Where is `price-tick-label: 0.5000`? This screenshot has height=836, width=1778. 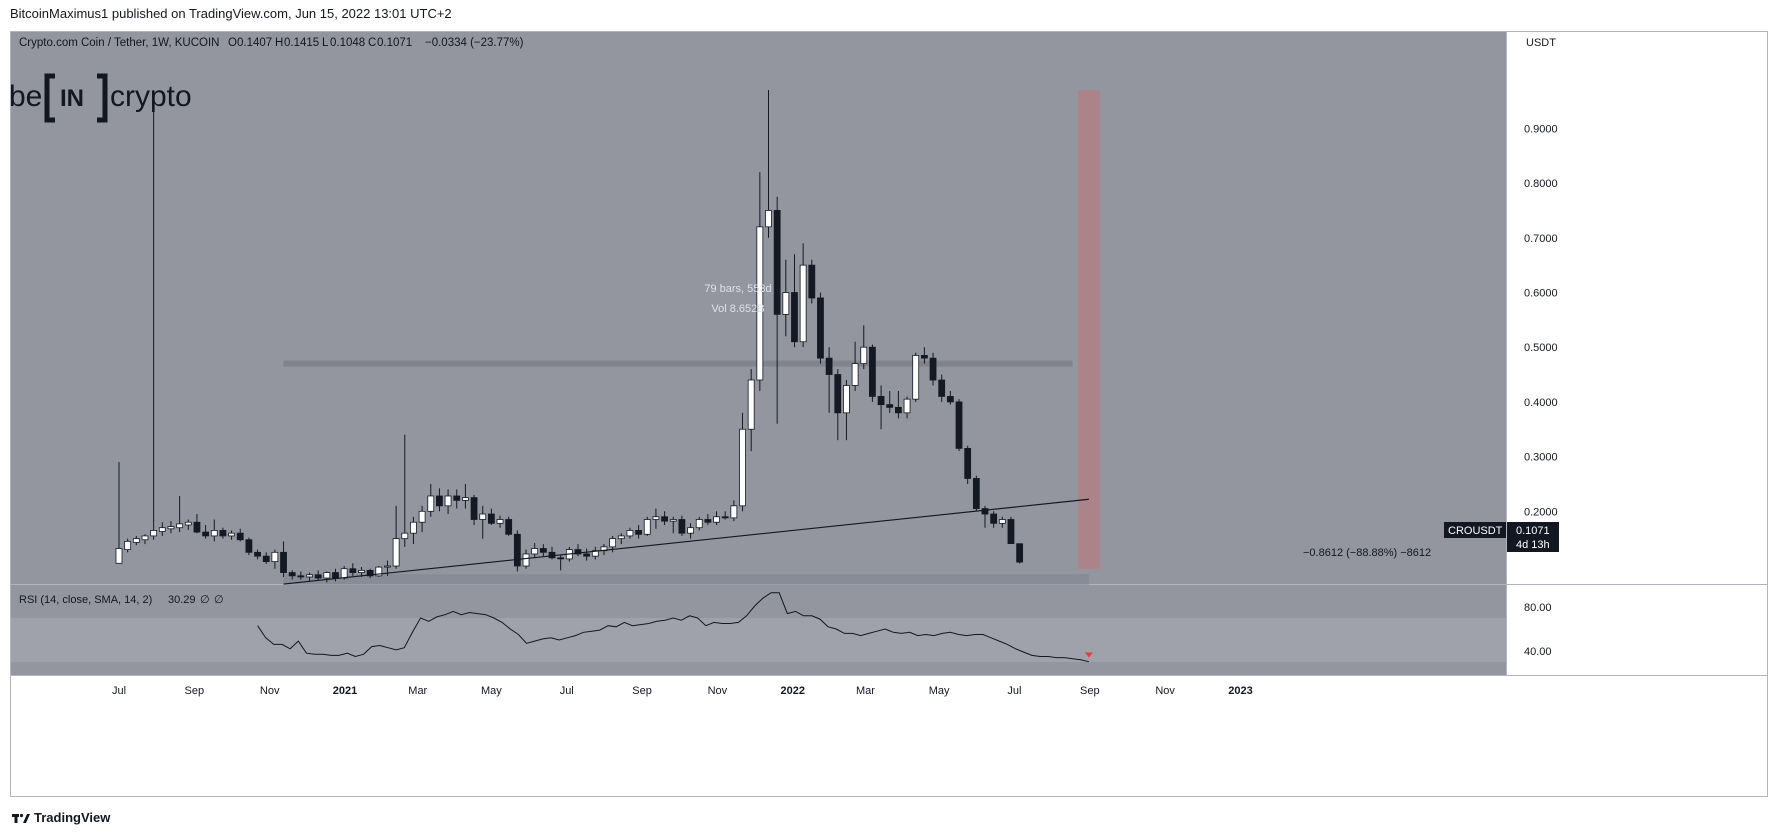 price-tick-label: 0.5000 is located at coordinates (1541, 348).